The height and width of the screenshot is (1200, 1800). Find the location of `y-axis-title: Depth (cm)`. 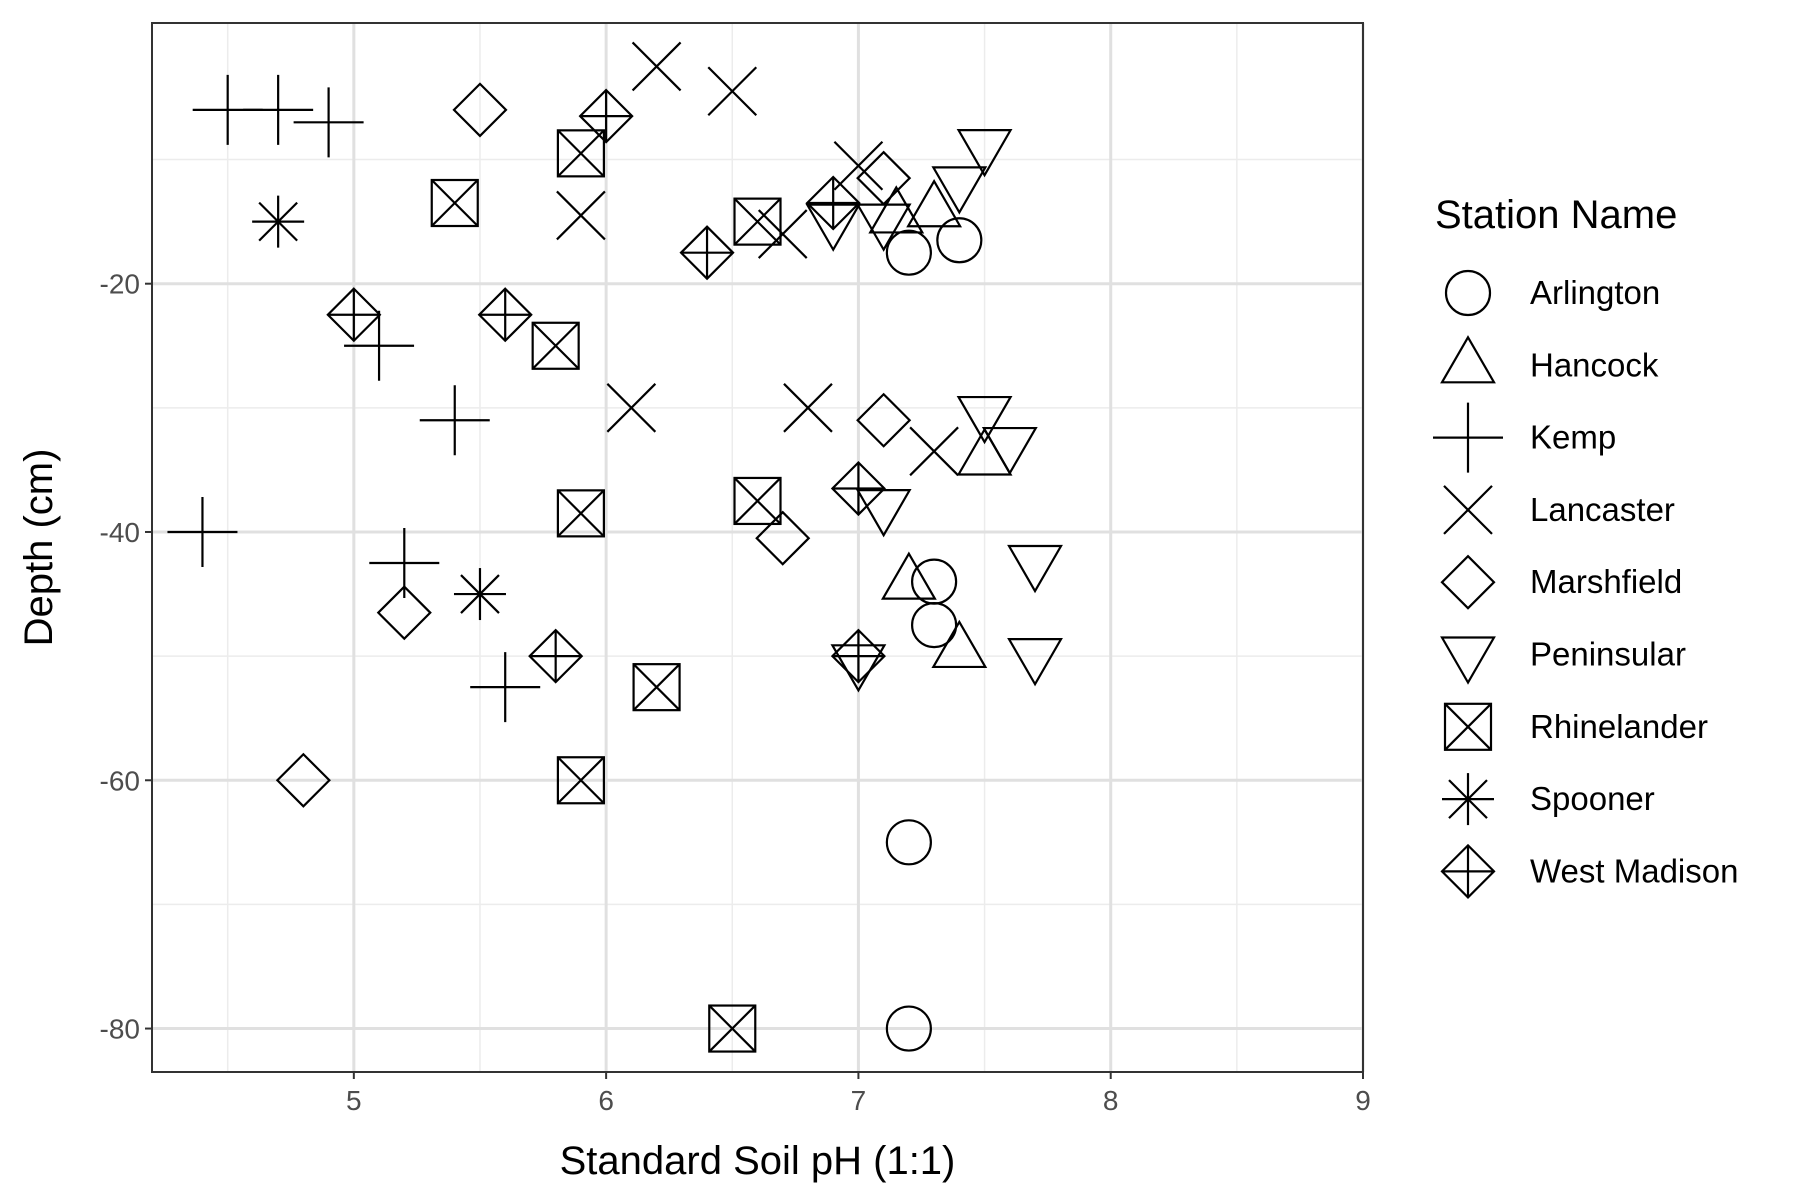

y-axis-title: Depth (cm) is located at coordinates (39, 548).